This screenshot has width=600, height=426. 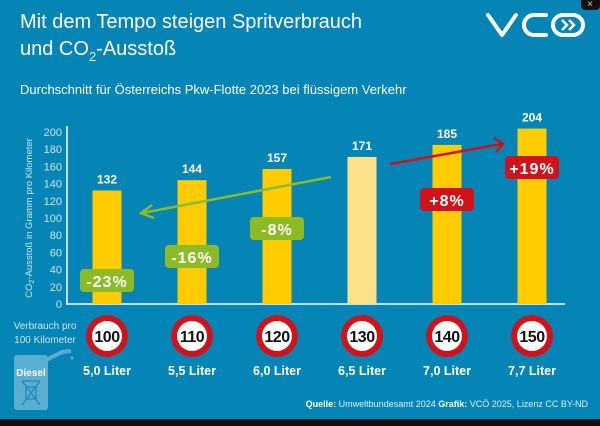 I want to click on bar-value-label: 132, so click(x=107, y=179).